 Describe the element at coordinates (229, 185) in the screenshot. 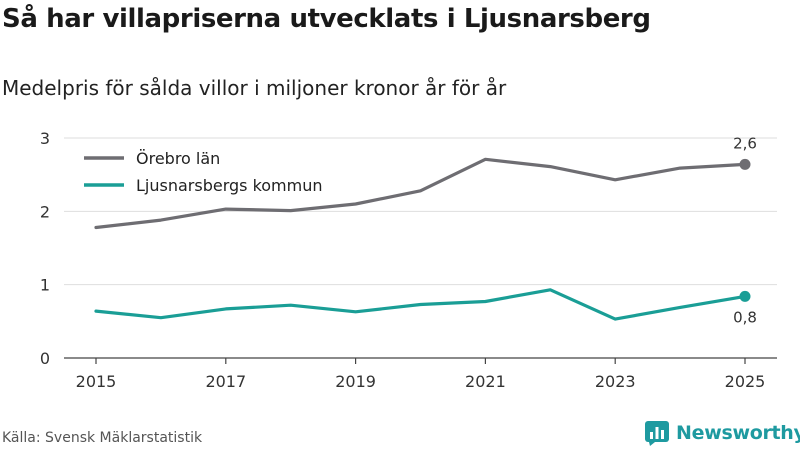

I see `legend-label-2: Ljusnarsbergs kommun` at that location.